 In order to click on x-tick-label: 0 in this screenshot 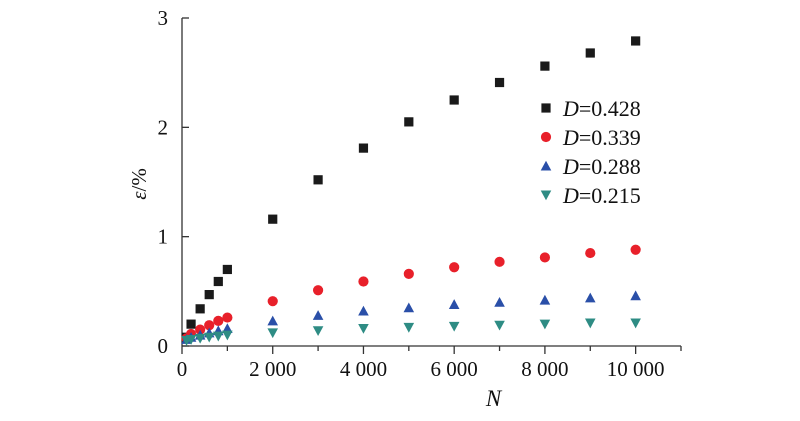, I will do `click(182, 369)`.